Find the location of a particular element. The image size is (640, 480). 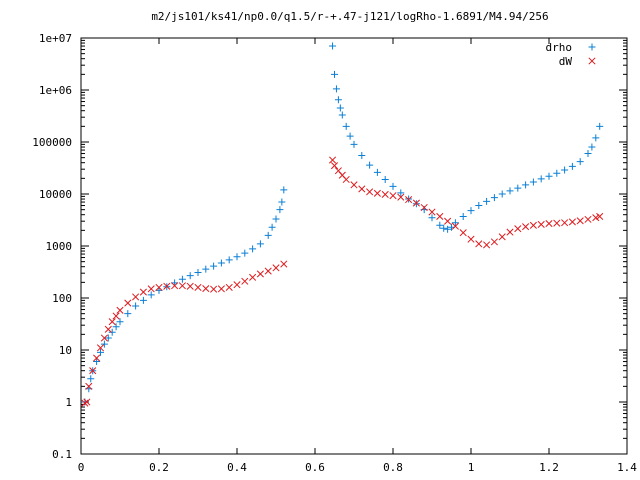

legend-marker-drho is located at coordinates (592, 47).